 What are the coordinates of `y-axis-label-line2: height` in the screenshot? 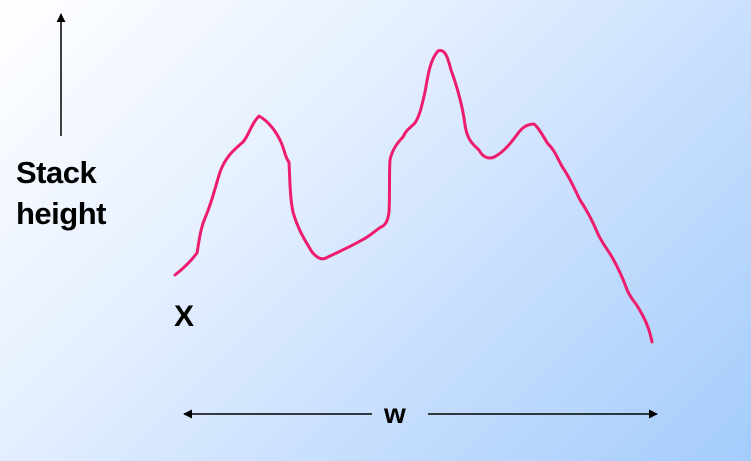 It's located at (61, 213).